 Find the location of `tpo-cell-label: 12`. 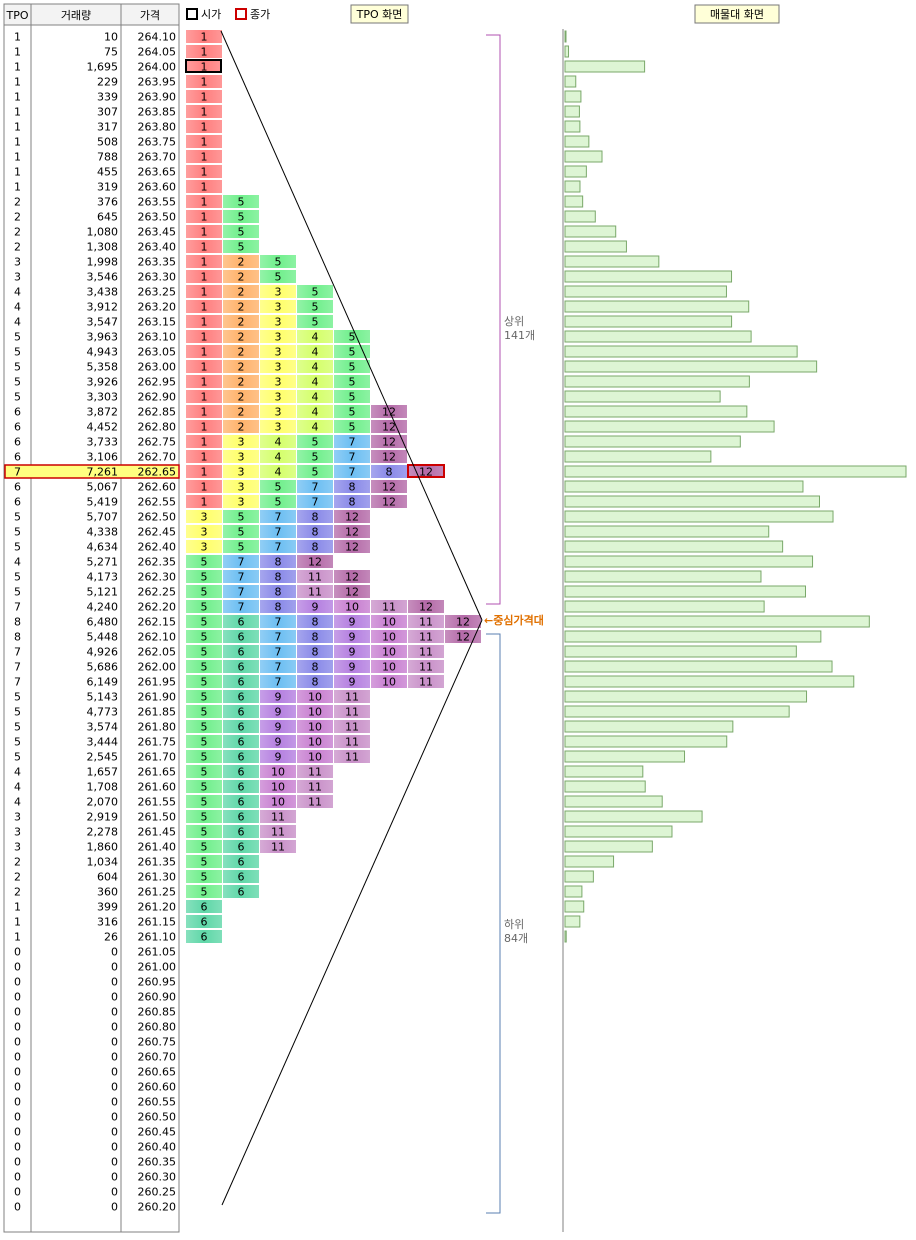

tpo-cell-label: 12 is located at coordinates (352, 577).